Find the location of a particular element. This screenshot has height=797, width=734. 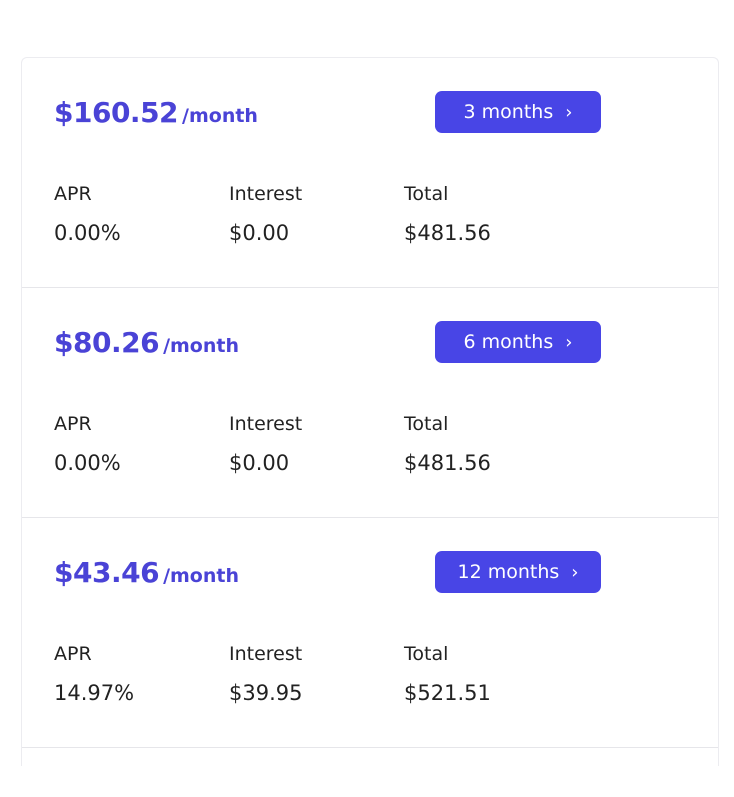

select-term-button: 12 months › is located at coordinates (518, 572).